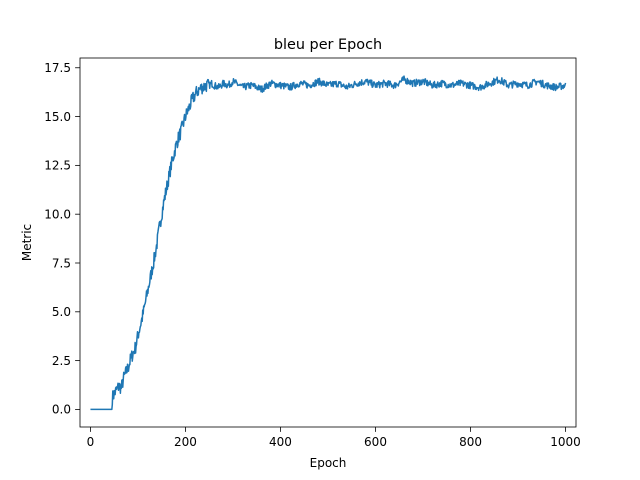 The height and width of the screenshot is (480, 640). I want to click on y-tick-label: 15.0, so click(57, 117).